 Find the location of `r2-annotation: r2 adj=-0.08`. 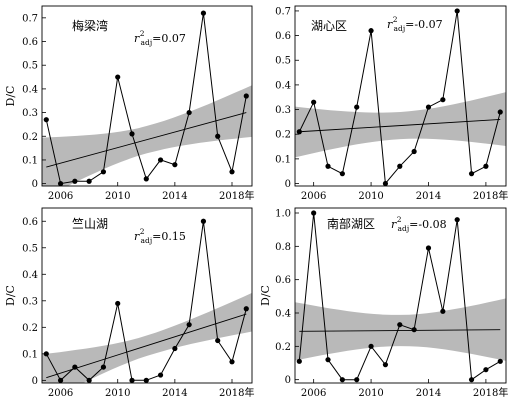

r2-annotation: r2 adj=-0.08 is located at coordinates (419, 224).